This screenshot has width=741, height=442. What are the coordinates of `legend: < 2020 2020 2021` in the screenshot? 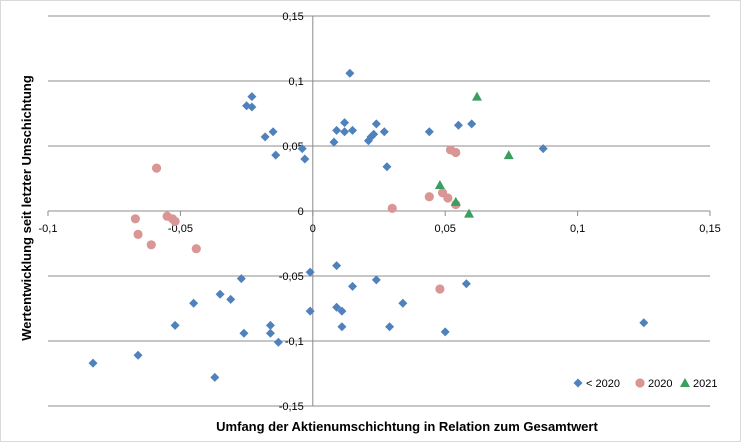 It's located at (645, 384).